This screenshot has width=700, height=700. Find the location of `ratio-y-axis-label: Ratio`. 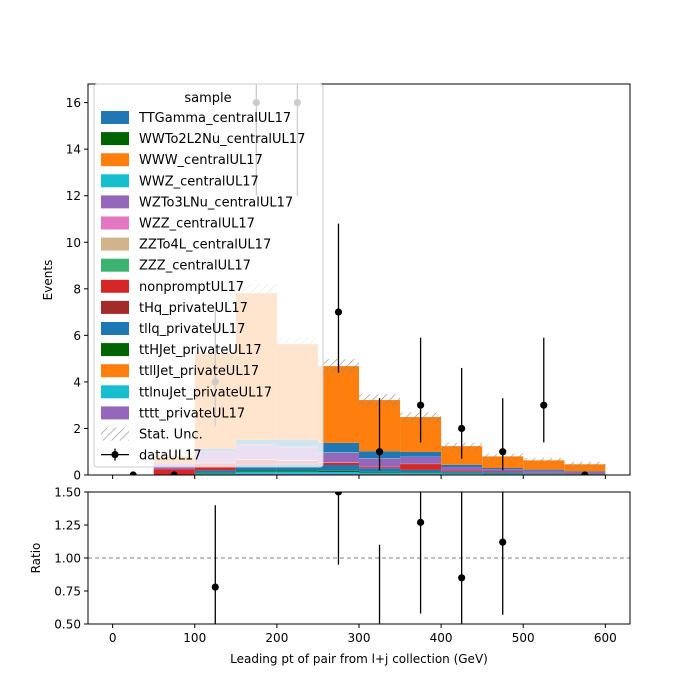

ratio-y-axis-label: Ratio is located at coordinates (36, 558).